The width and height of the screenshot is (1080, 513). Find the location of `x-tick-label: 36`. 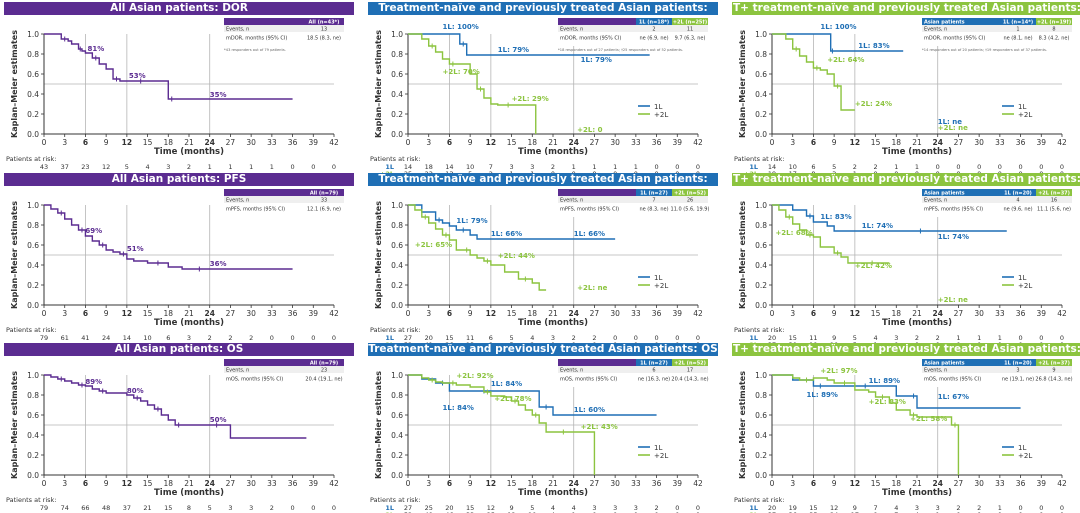

x-tick-label: 36 is located at coordinates (1021, 142).